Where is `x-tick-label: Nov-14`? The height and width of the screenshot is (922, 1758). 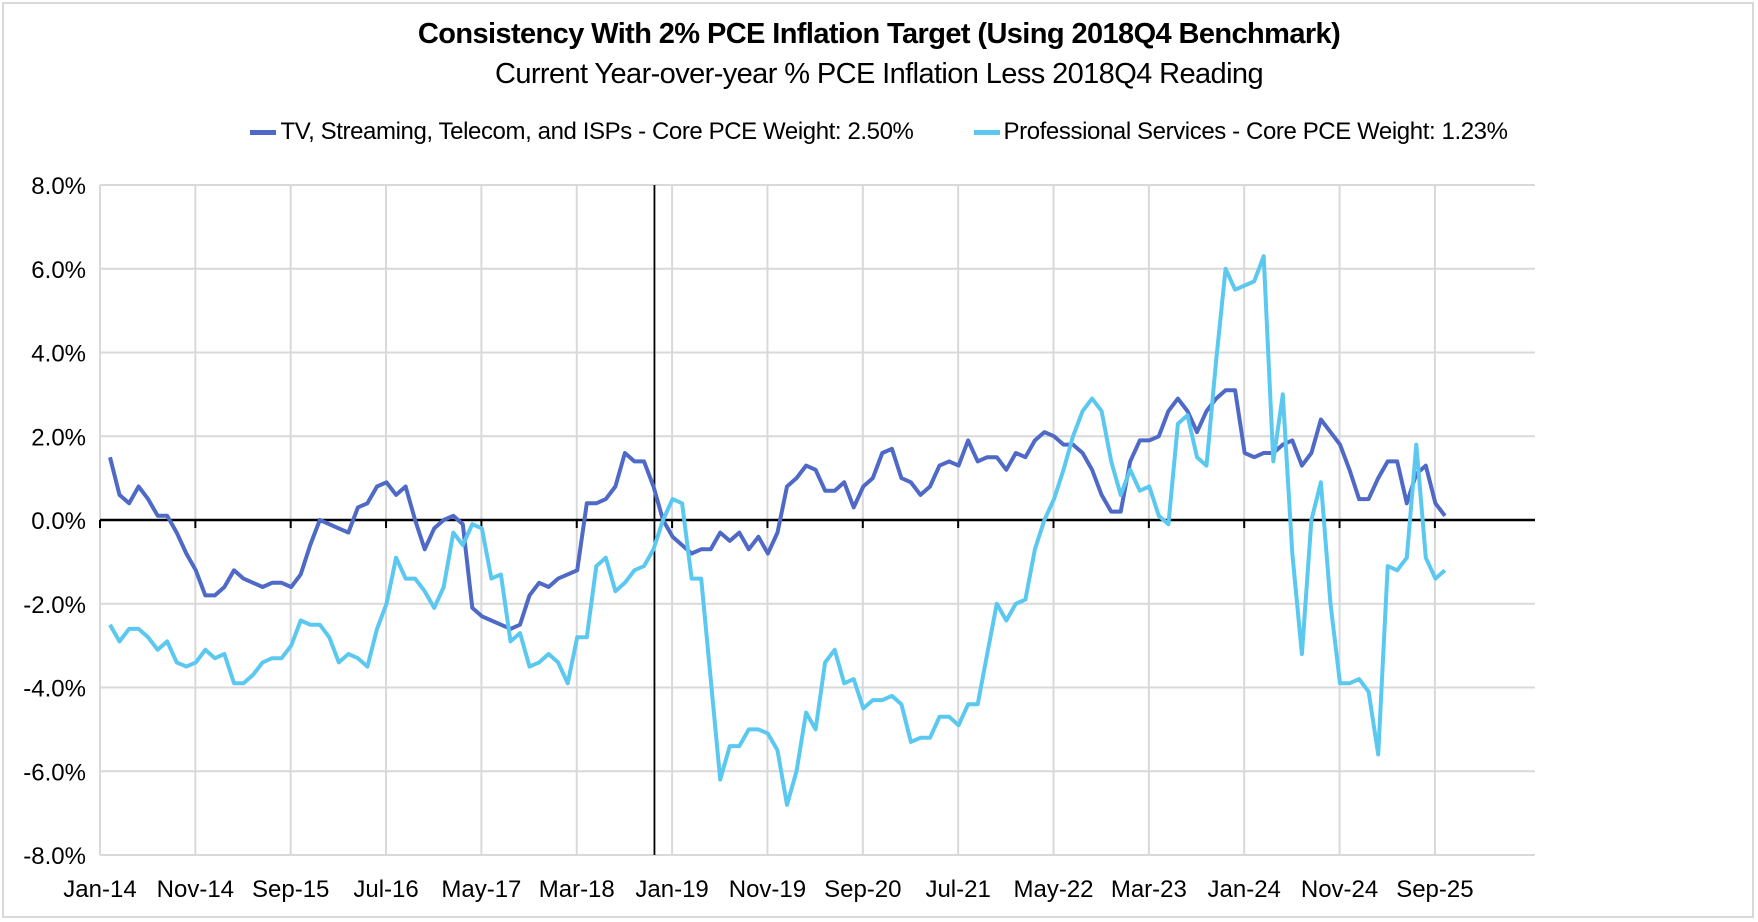 x-tick-label: Nov-14 is located at coordinates (195, 889).